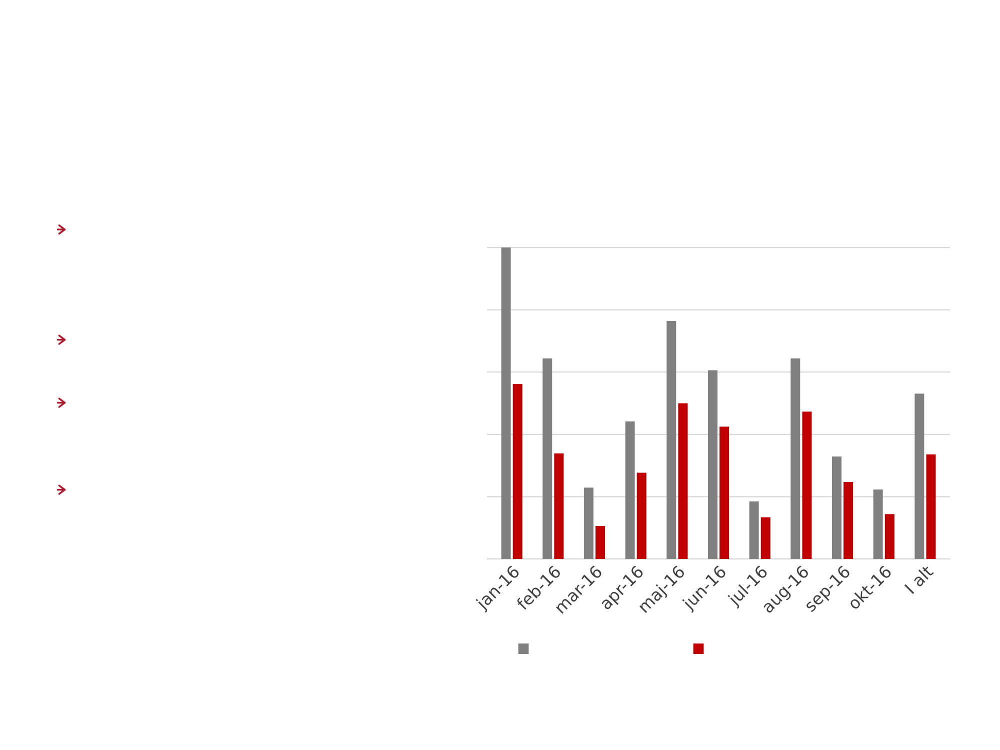 The width and height of the screenshot is (1000, 750). What do you see at coordinates (919, 579) in the screenshot?
I see `x-tick-label: I alt` at bounding box center [919, 579].